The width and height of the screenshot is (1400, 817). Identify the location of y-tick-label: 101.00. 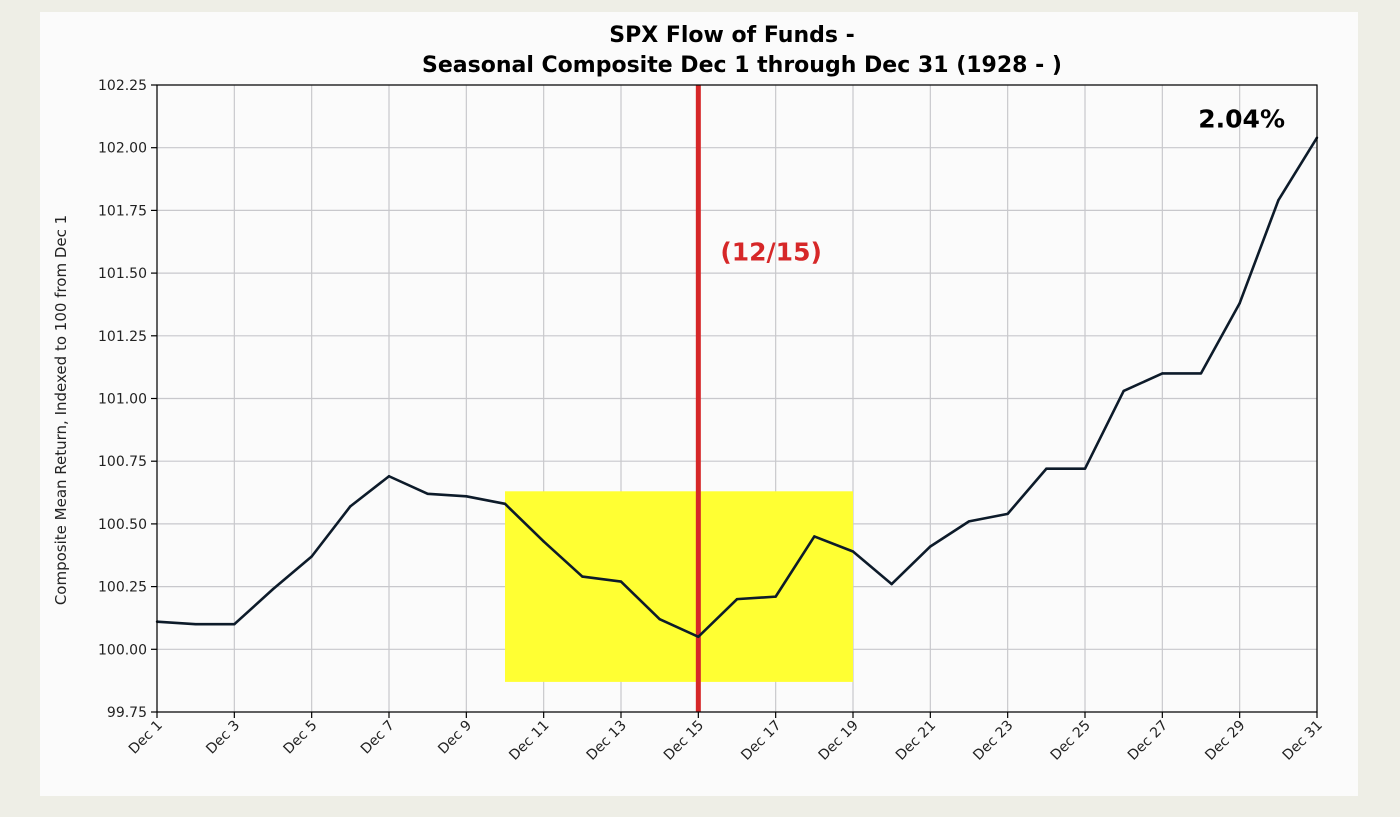
(122, 400).